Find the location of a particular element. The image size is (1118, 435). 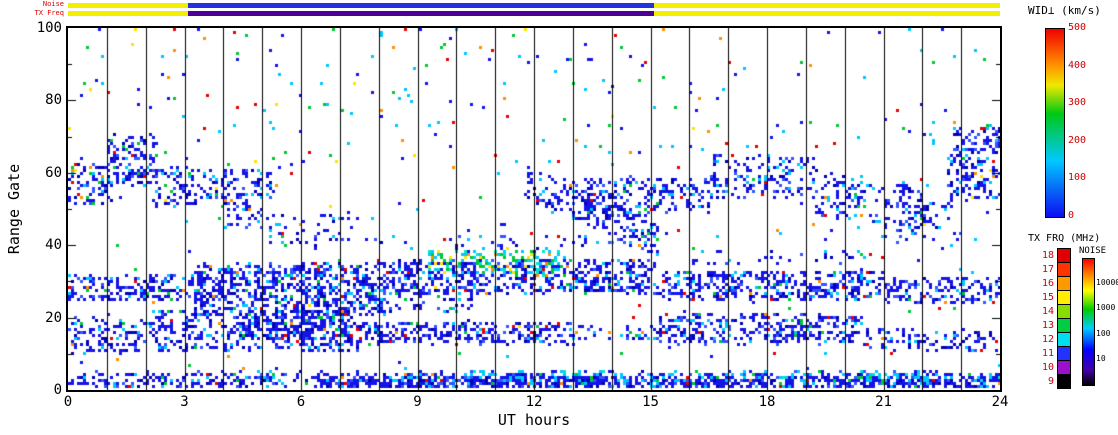

txfreq-strip is located at coordinates (534, 13).